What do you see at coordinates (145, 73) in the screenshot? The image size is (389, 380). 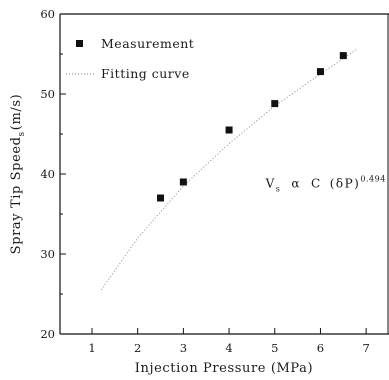 I see `legend-fitting-curve-label: Fitting curve` at bounding box center [145, 73].